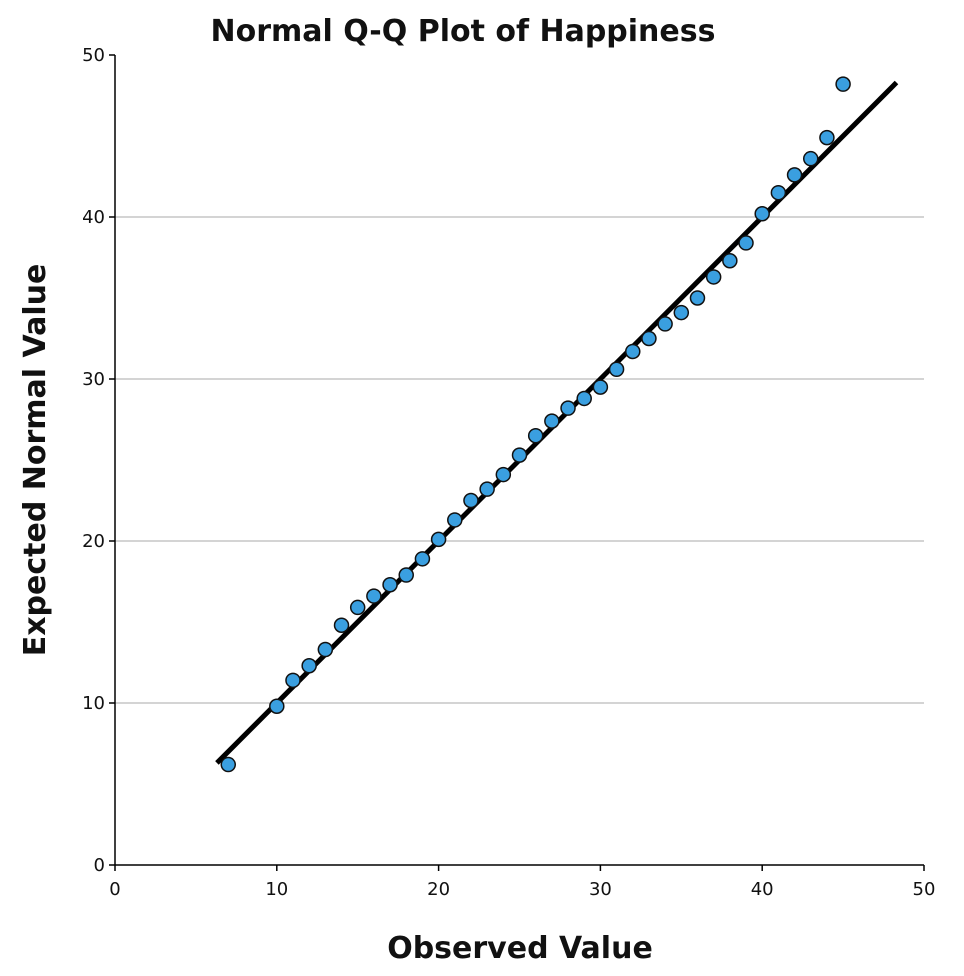 The image size is (964, 976). I want to click on y-tick-label-5: 50, so click(93, 55).